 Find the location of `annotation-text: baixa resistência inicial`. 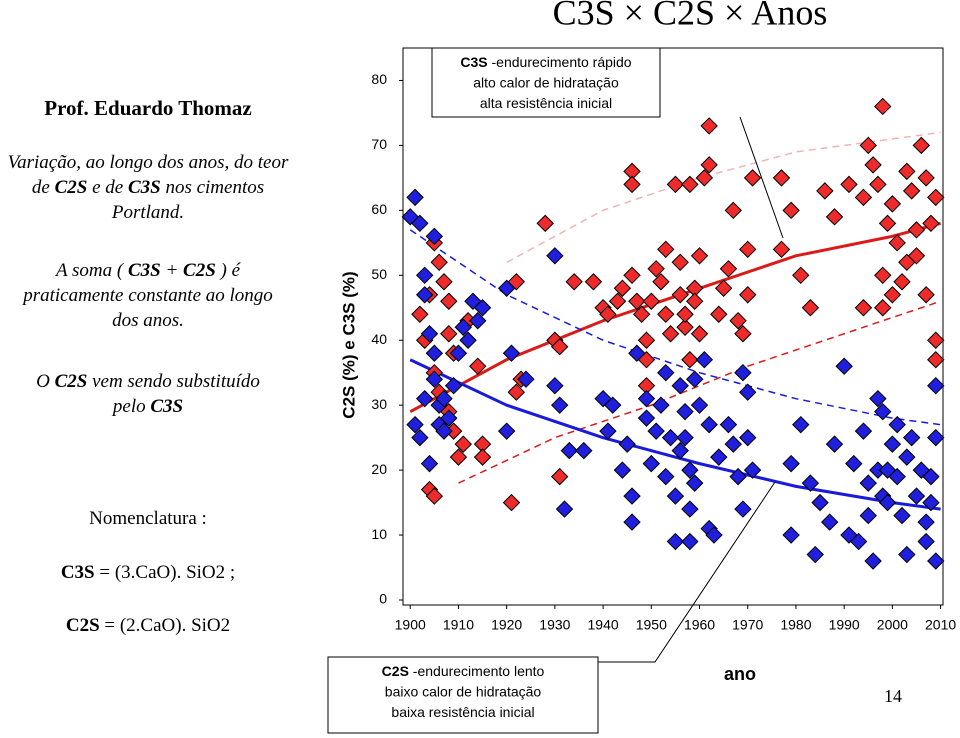

annotation-text: baixa resistência inicial is located at coordinates (462, 712).